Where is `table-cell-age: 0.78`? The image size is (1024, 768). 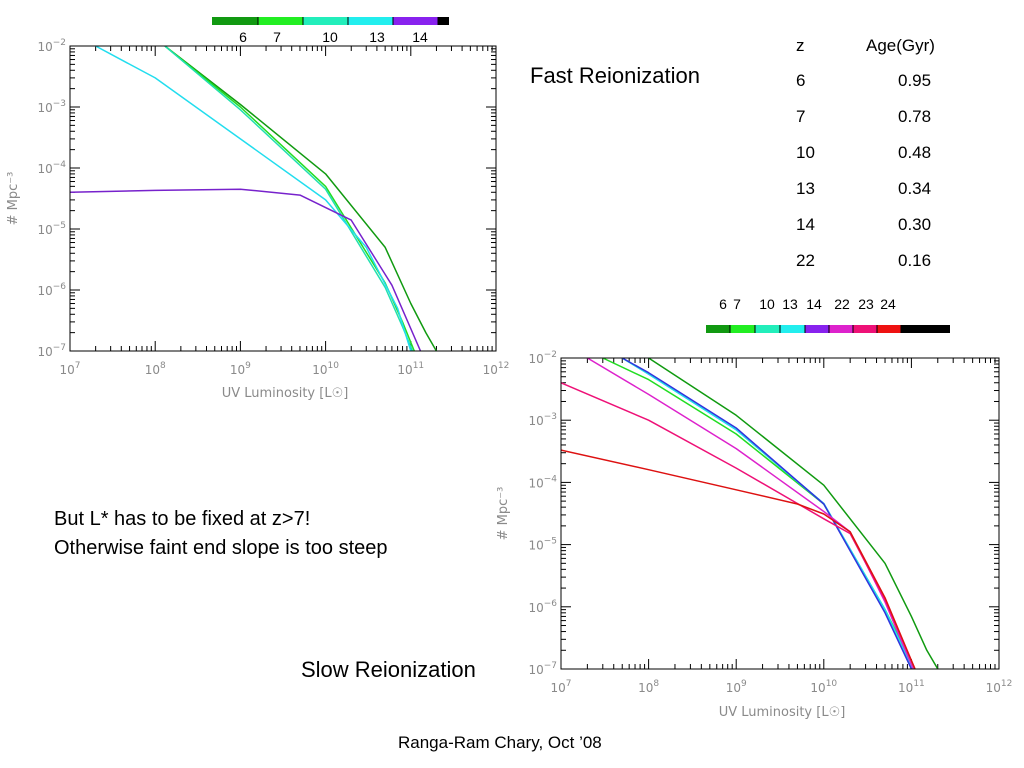 table-cell-age: 0.78 is located at coordinates (915, 116).